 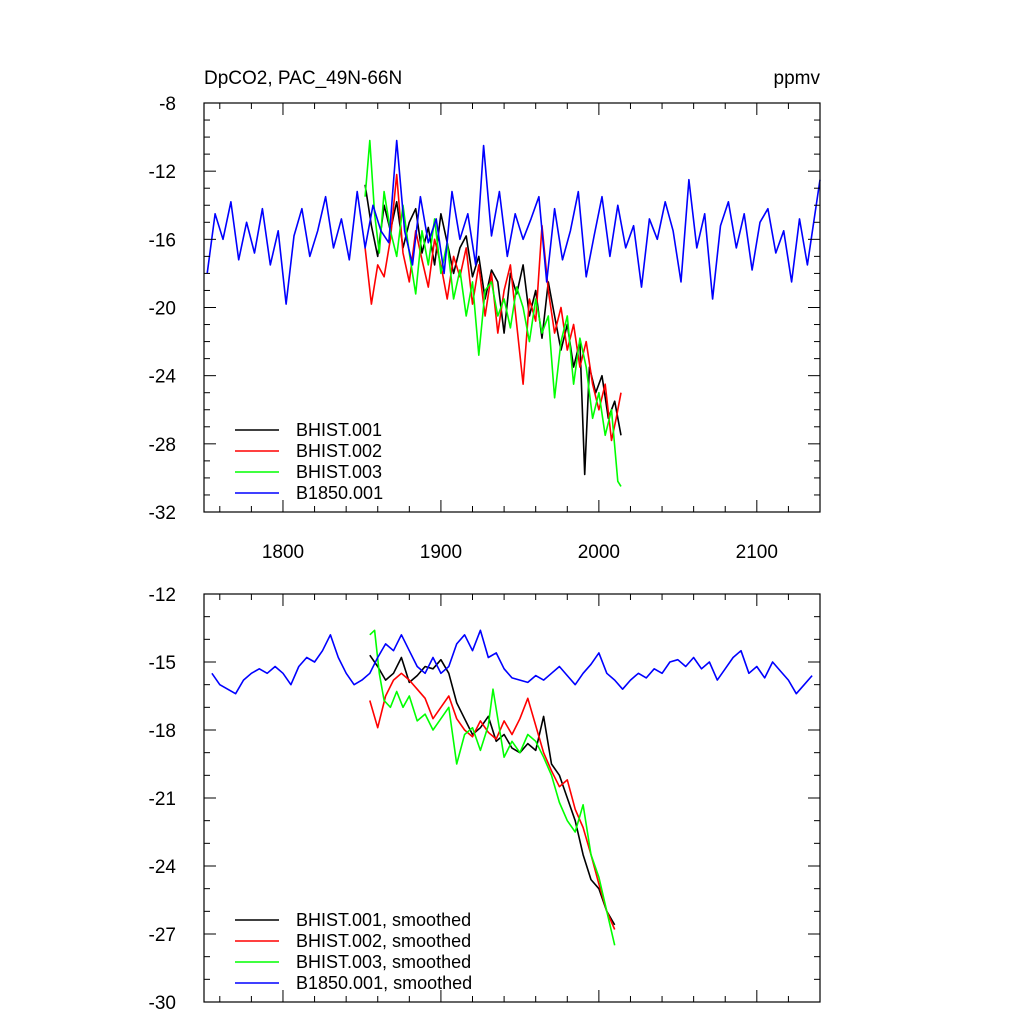 What do you see at coordinates (162, 663) in the screenshot?
I see `y-tick-label: -15` at bounding box center [162, 663].